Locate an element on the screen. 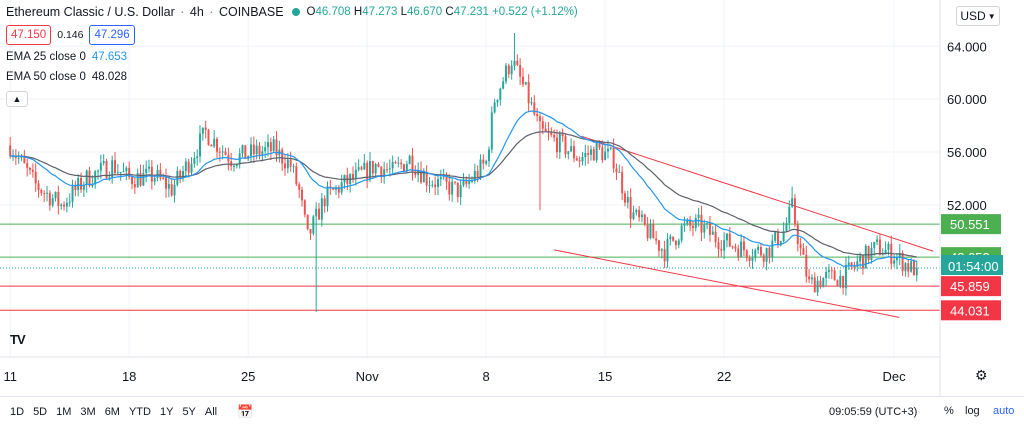  timeframe-1d: 1D is located at coordinates (17, 411).